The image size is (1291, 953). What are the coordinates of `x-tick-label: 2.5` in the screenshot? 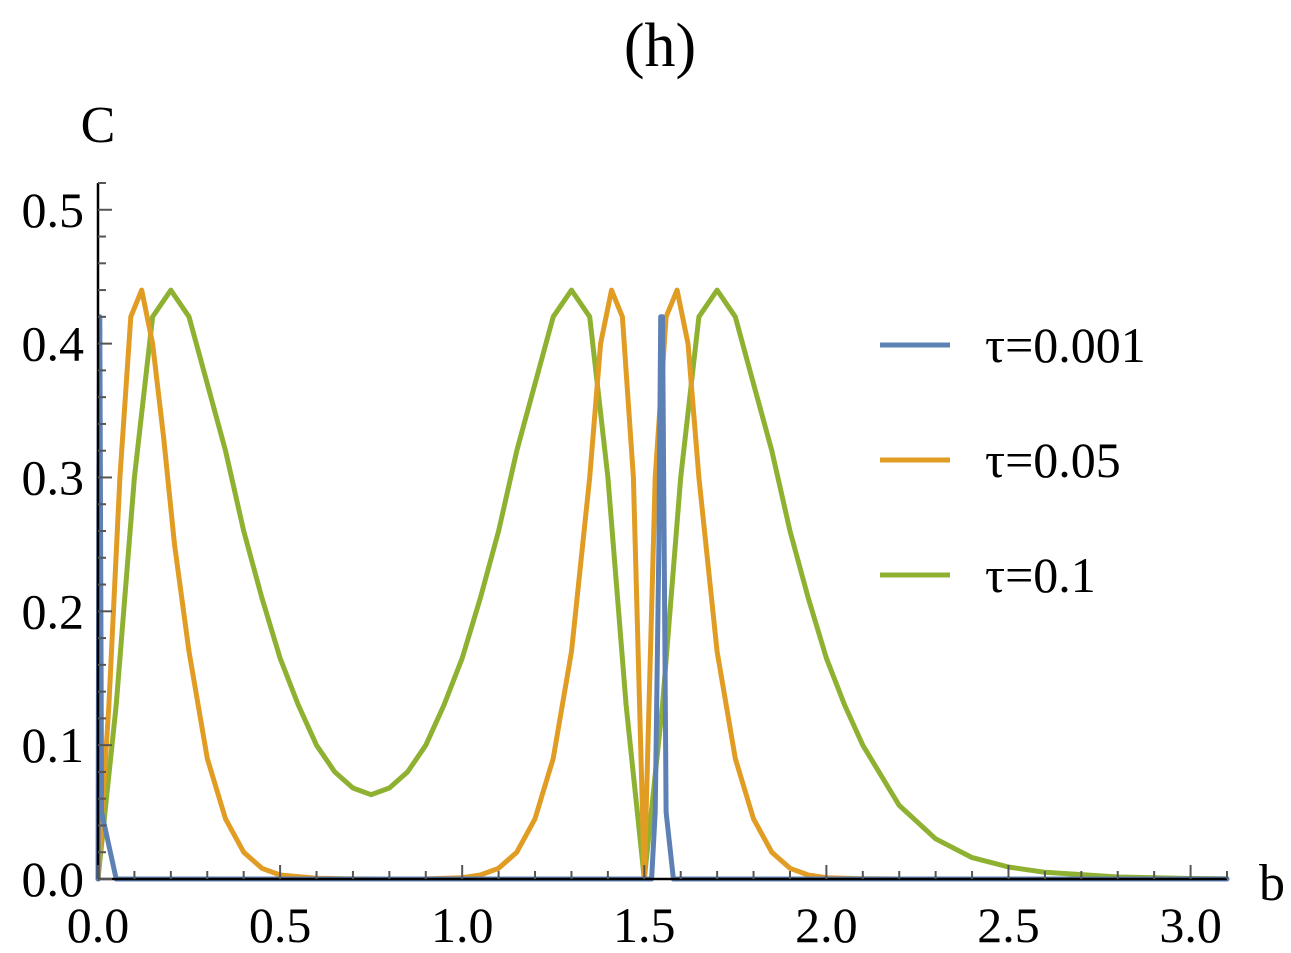 It's located at (1008, 925).